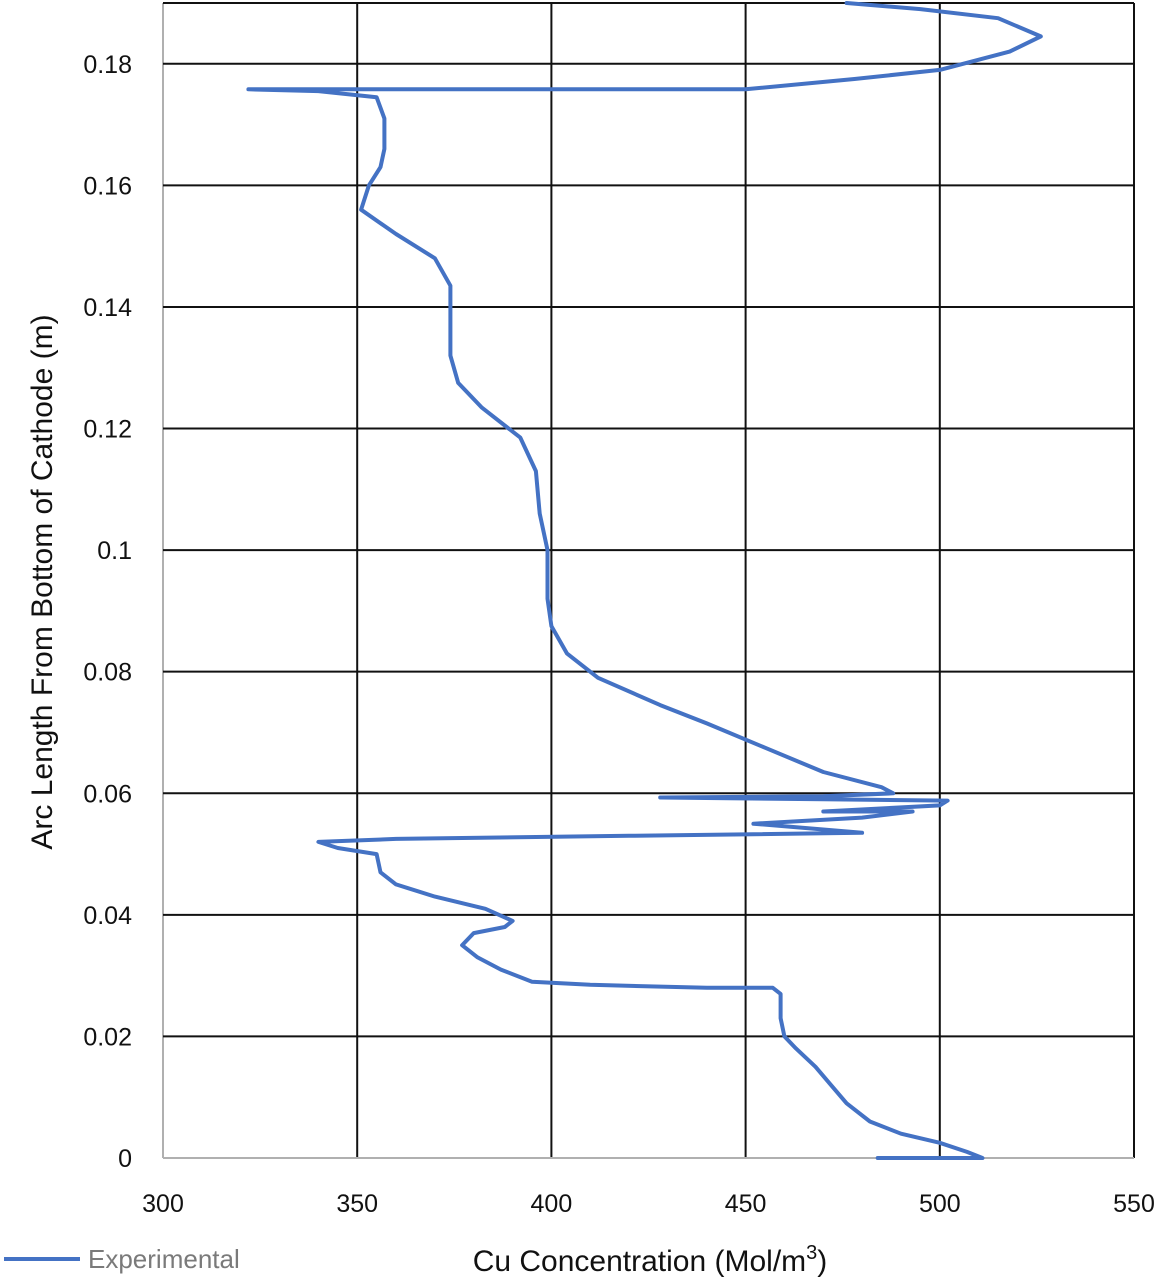 This screenshot has height=1280, width=1159. Describe the element at coordinates (107, 65) in the screenshot. I see `y-tick-label: 0.18` at that location.